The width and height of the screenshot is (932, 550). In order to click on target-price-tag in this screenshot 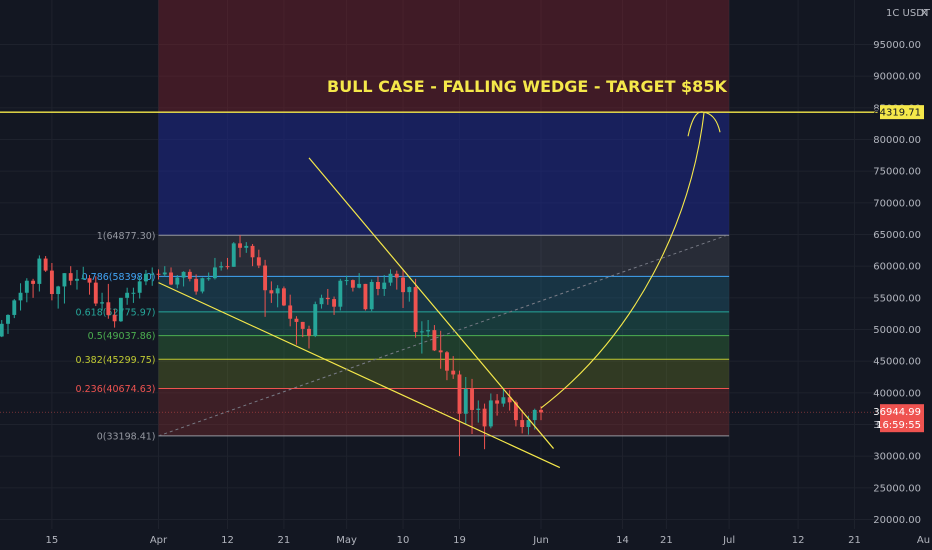, I will do `click(902, 112)`.